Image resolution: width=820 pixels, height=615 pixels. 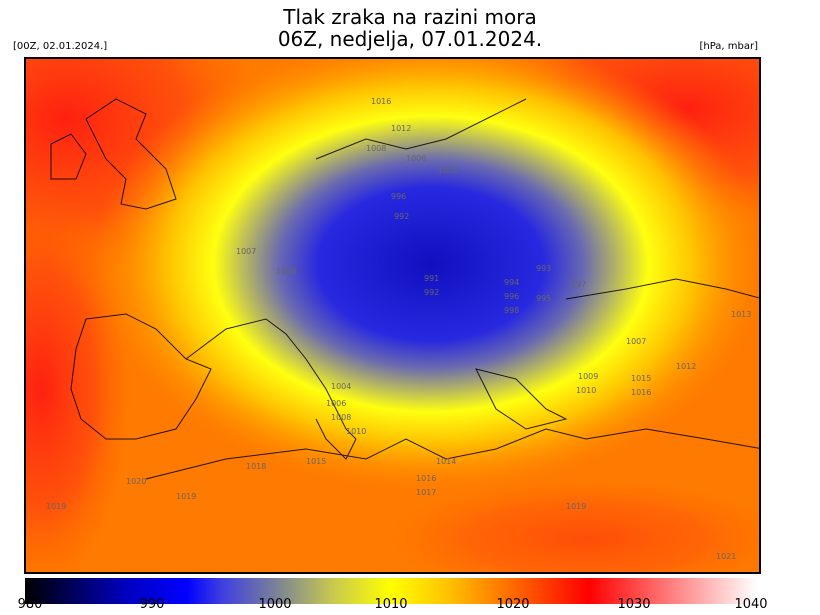 What do you see at coordinates (728, 46) in the screenshot?
I see `unit-label: [hPa, mbar]` at bounding box center [728, 46].